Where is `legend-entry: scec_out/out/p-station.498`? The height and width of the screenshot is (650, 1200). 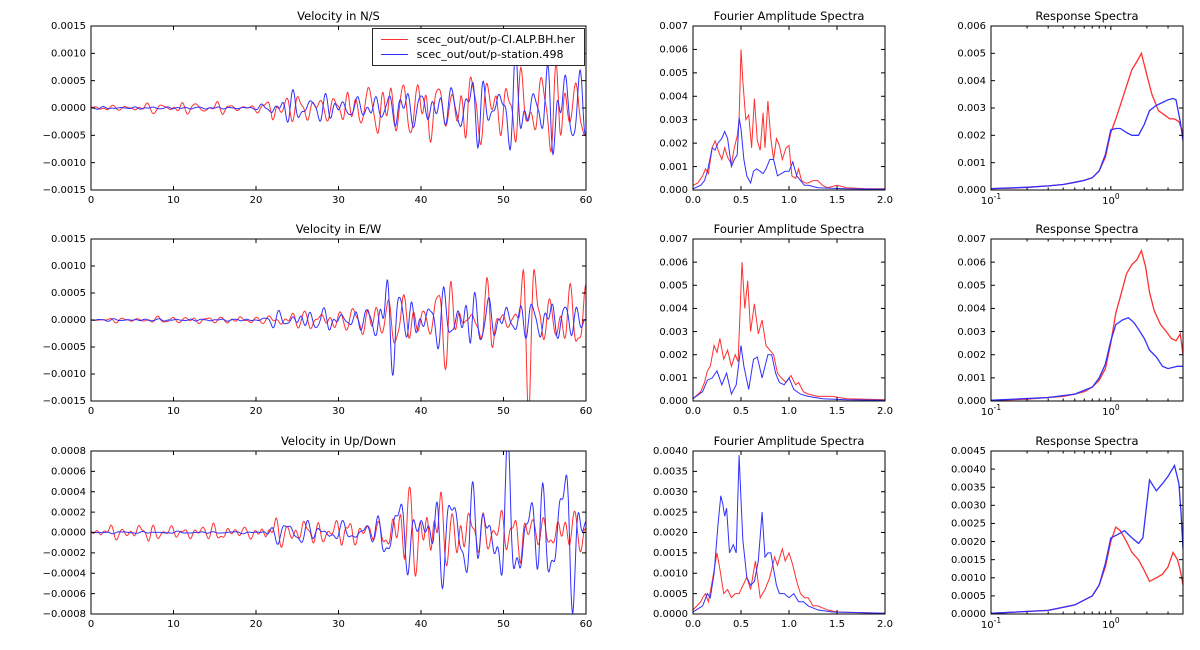 legend-entry: scec_out/out/p-station.498 is located at coordinates (477, 54).